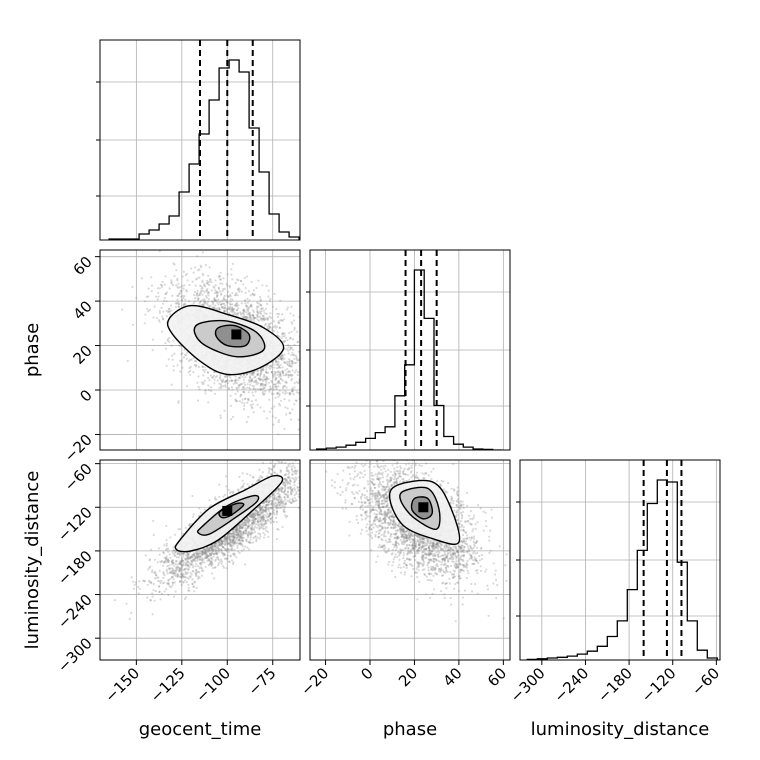 This screenshot has height=760, width=760. Describe the element at coordinates (83, 310) in the screenshot. I see `y-tick-label: 40` at that location.